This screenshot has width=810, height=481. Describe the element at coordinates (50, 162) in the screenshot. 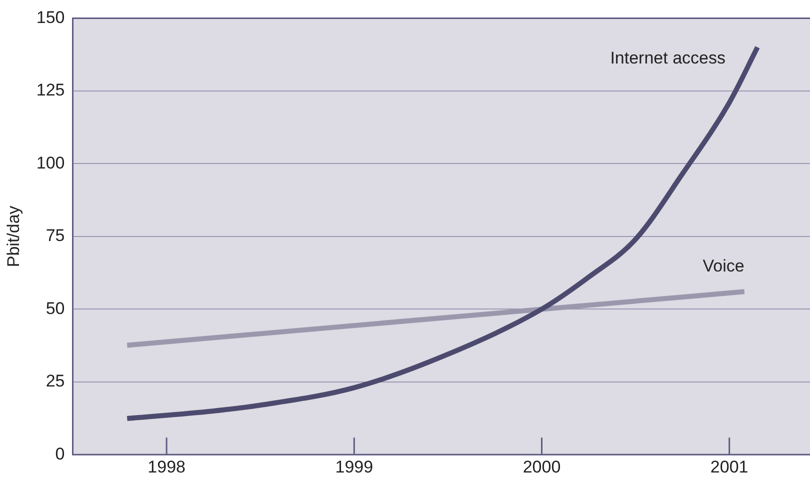

I see `y-tick-label: 100` at that location.